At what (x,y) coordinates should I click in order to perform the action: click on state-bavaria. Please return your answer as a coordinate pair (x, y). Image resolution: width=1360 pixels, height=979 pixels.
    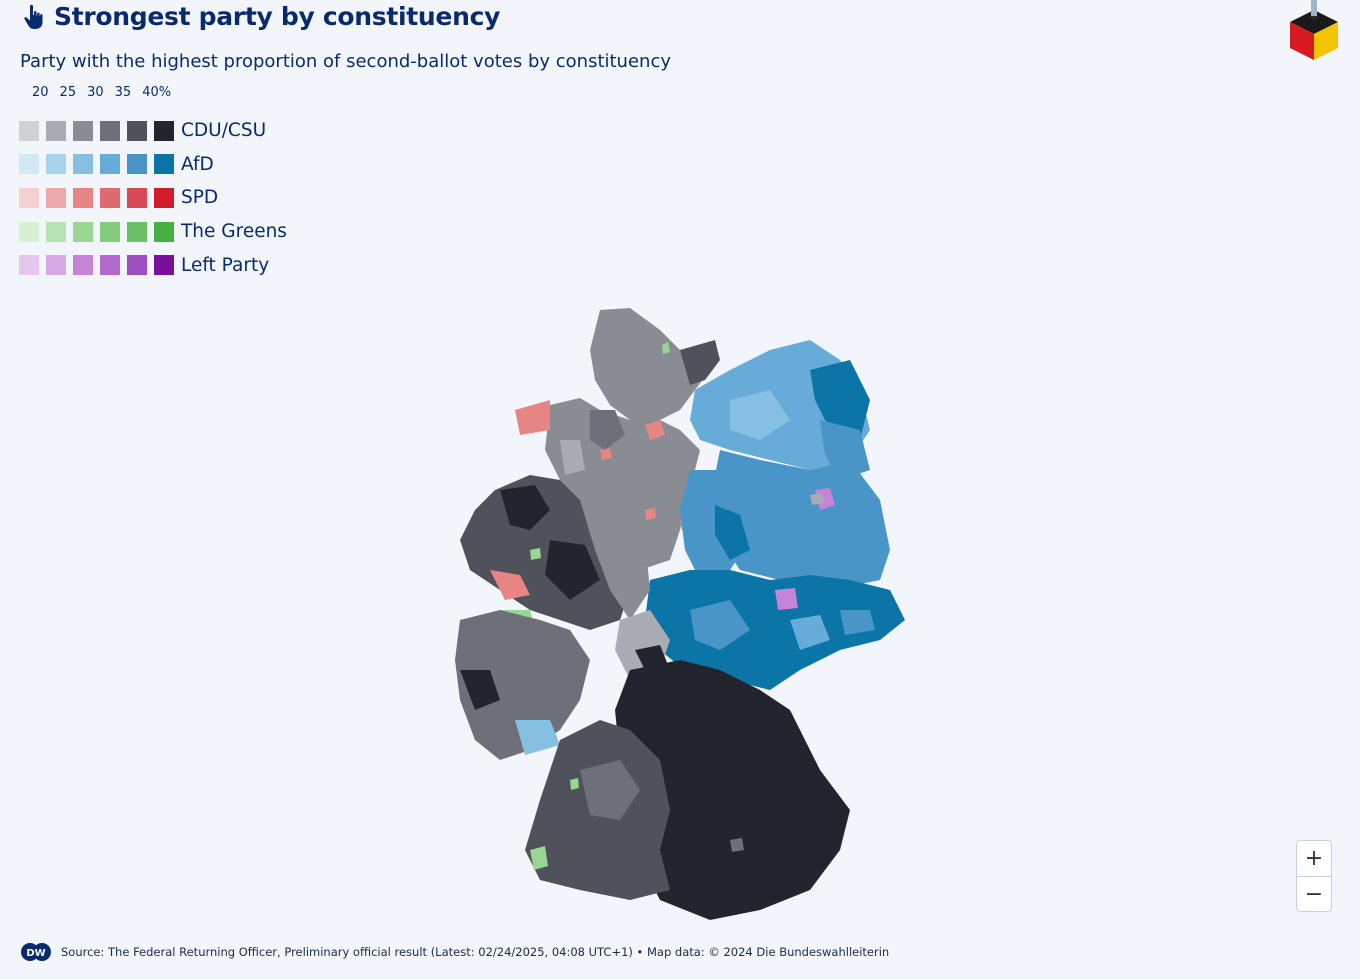
    Looking at the image, I should click on (732, 782).